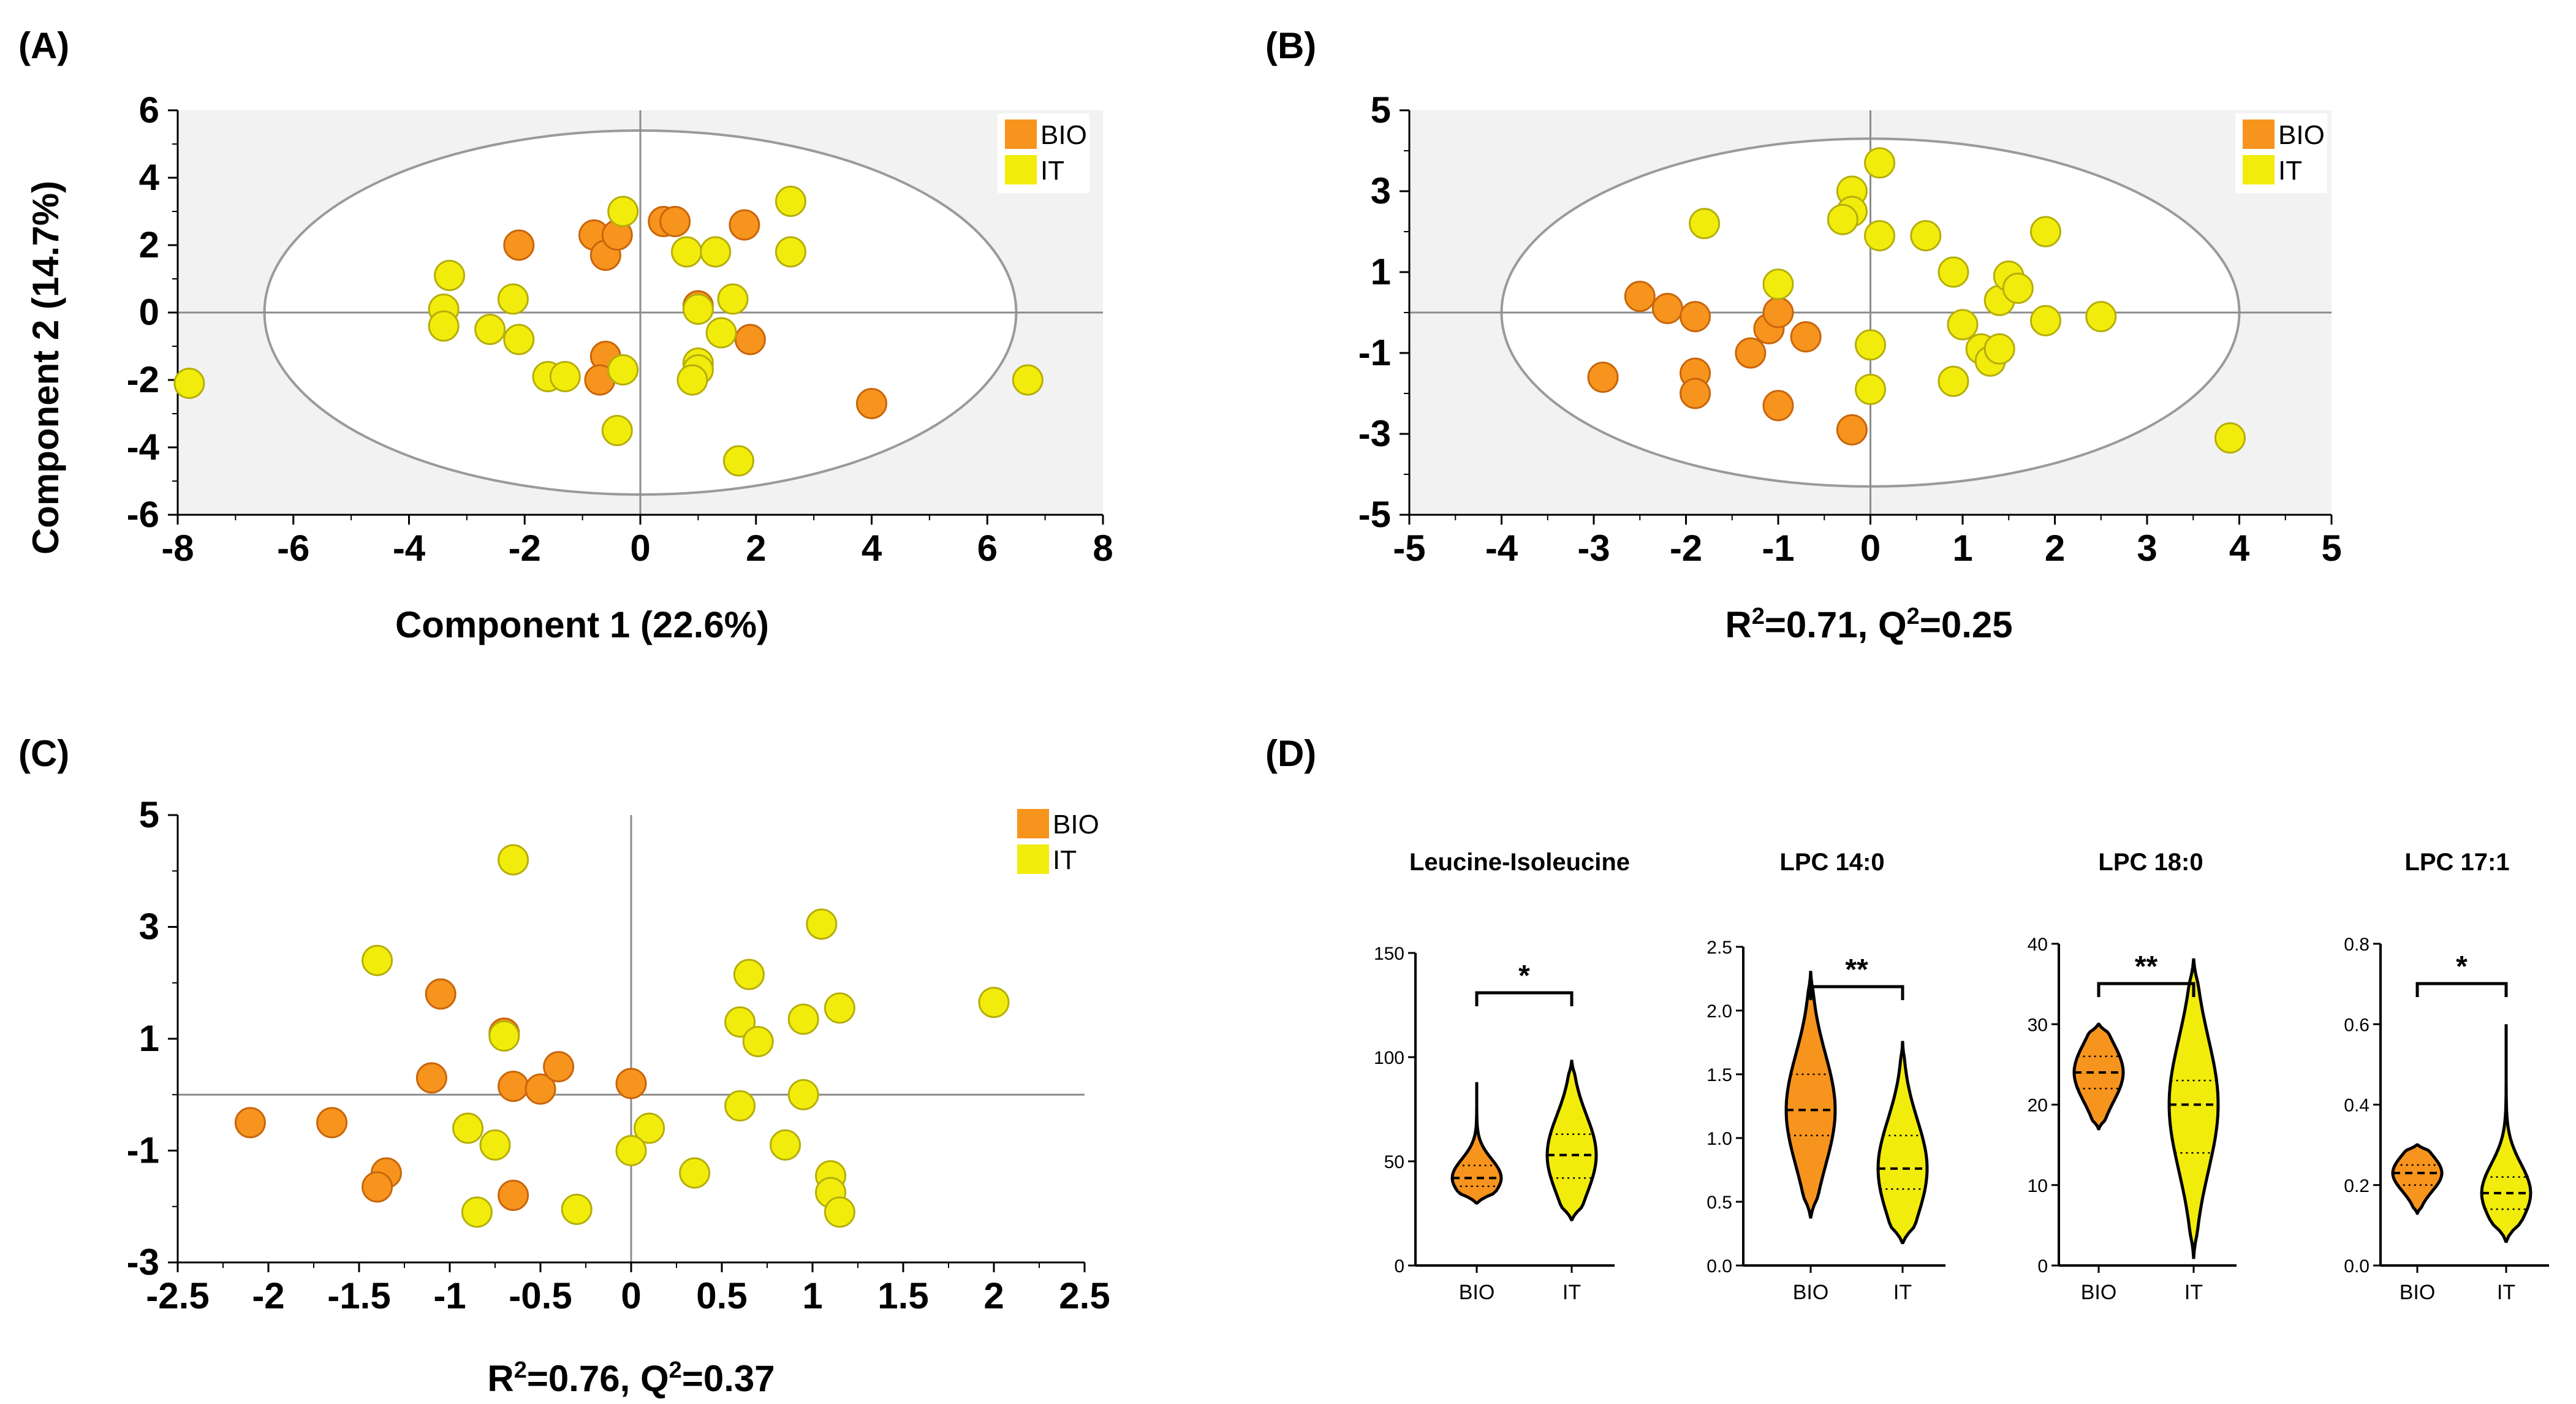 The image size is (2576, 1404). What do you see at coordinates (2150, 862) in the screenshot?
I see `violin-title: LPC 18:0` at bounding box center [2150, 862].